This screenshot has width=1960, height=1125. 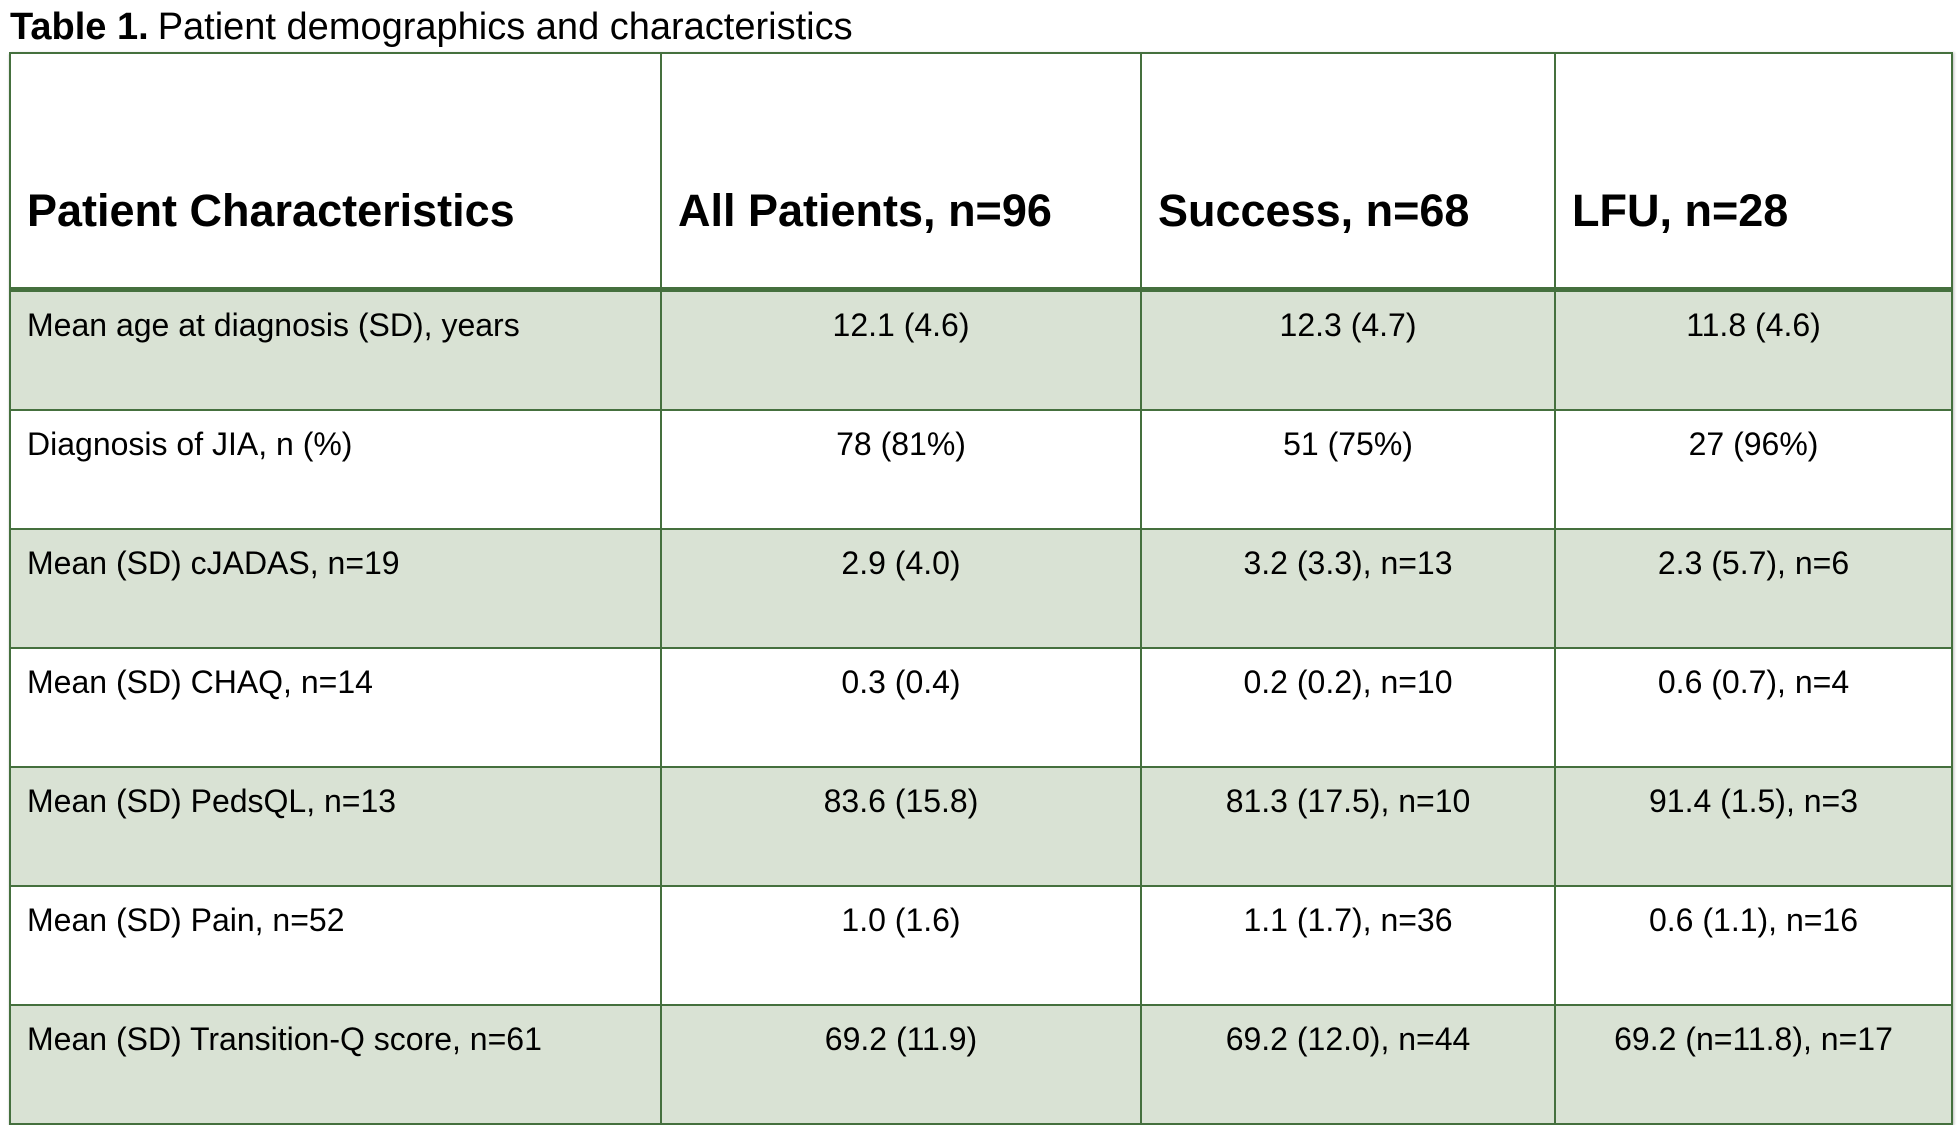 What do you see at coordinates (335, 349) in the screenshot?
I see `row-label: Mean age at diagnosis (SD), years` at bounding box center [335, 349].